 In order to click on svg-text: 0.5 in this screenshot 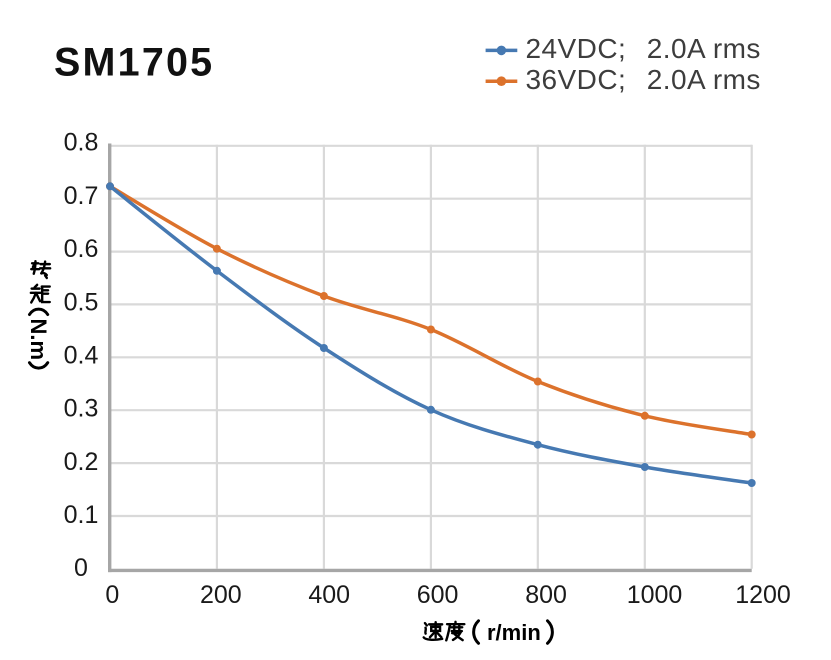, I will do `click(81, 302)`.